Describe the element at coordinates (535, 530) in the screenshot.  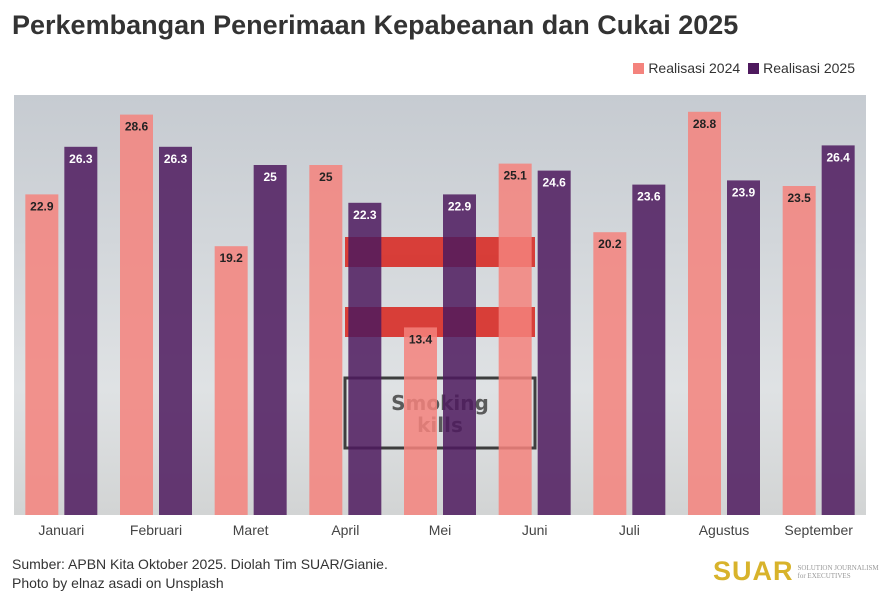
I see `x-tick-label: Juni` at that location.